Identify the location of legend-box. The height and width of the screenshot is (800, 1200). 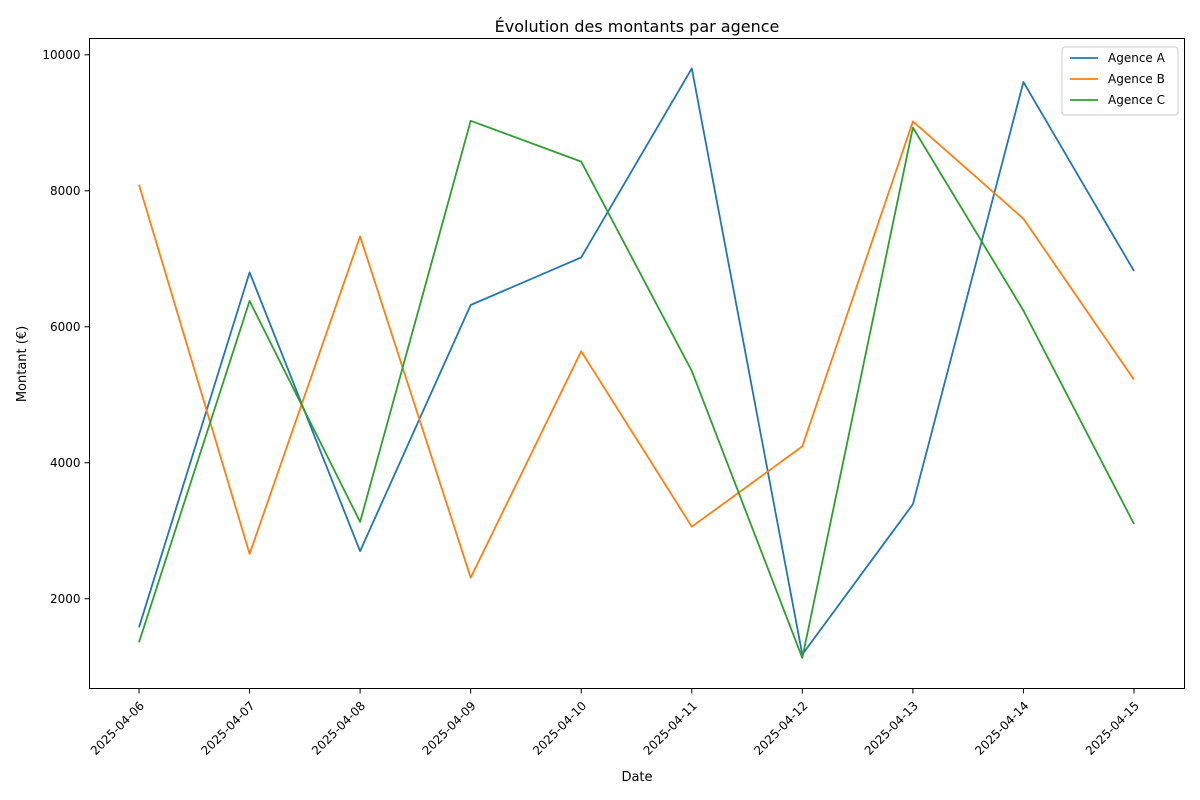
(1120, 81).